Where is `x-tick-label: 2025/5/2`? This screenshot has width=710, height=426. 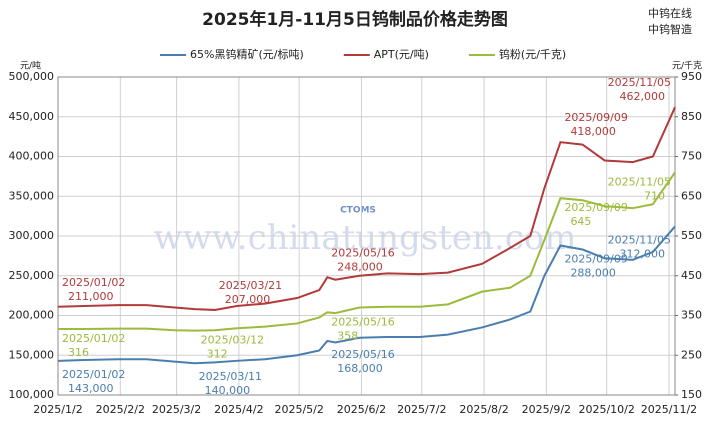 x-tick-label: 2025/5/2 is located at coordinates (298, 409).